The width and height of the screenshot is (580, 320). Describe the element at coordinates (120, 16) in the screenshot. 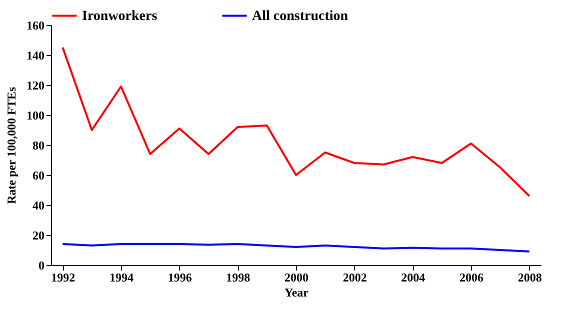

I see `legend-label: Ironworkers` at that location.